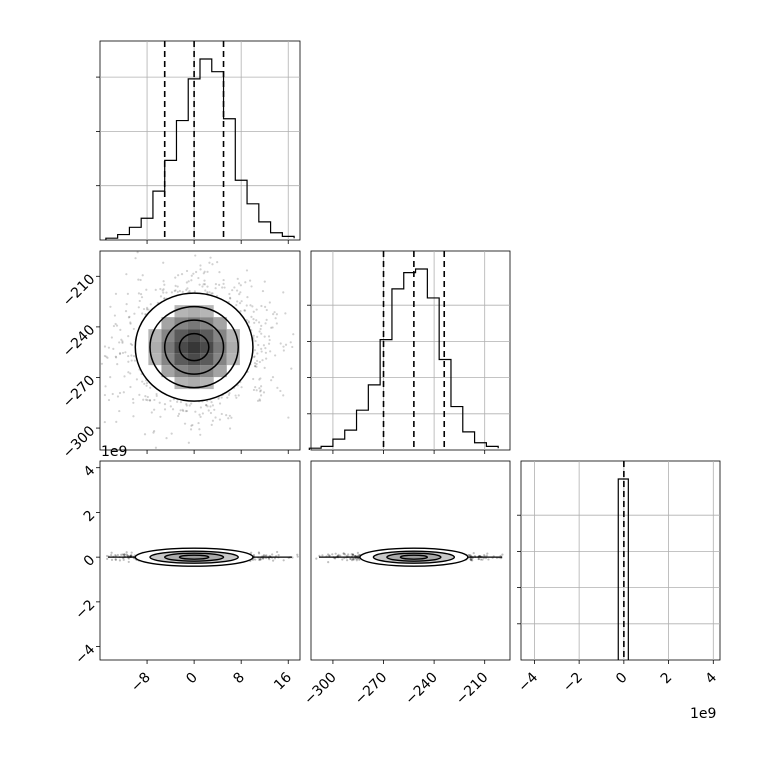 This screenshot has width=760, height=760. I want to click on x-tick-labels: −8 0 8 16, so click(211, 682).